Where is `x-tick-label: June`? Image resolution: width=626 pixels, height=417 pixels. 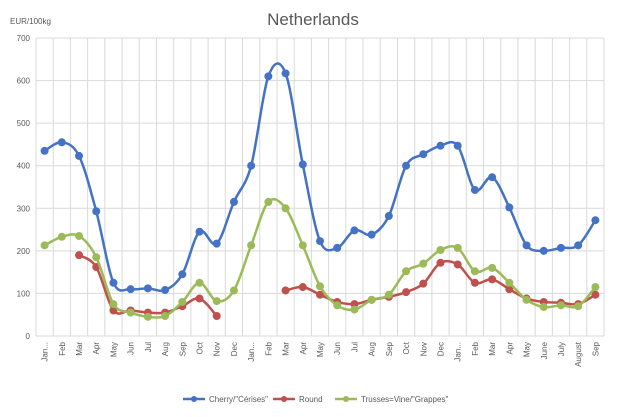
x-tick-label: June is located at coordinates (544, 350).